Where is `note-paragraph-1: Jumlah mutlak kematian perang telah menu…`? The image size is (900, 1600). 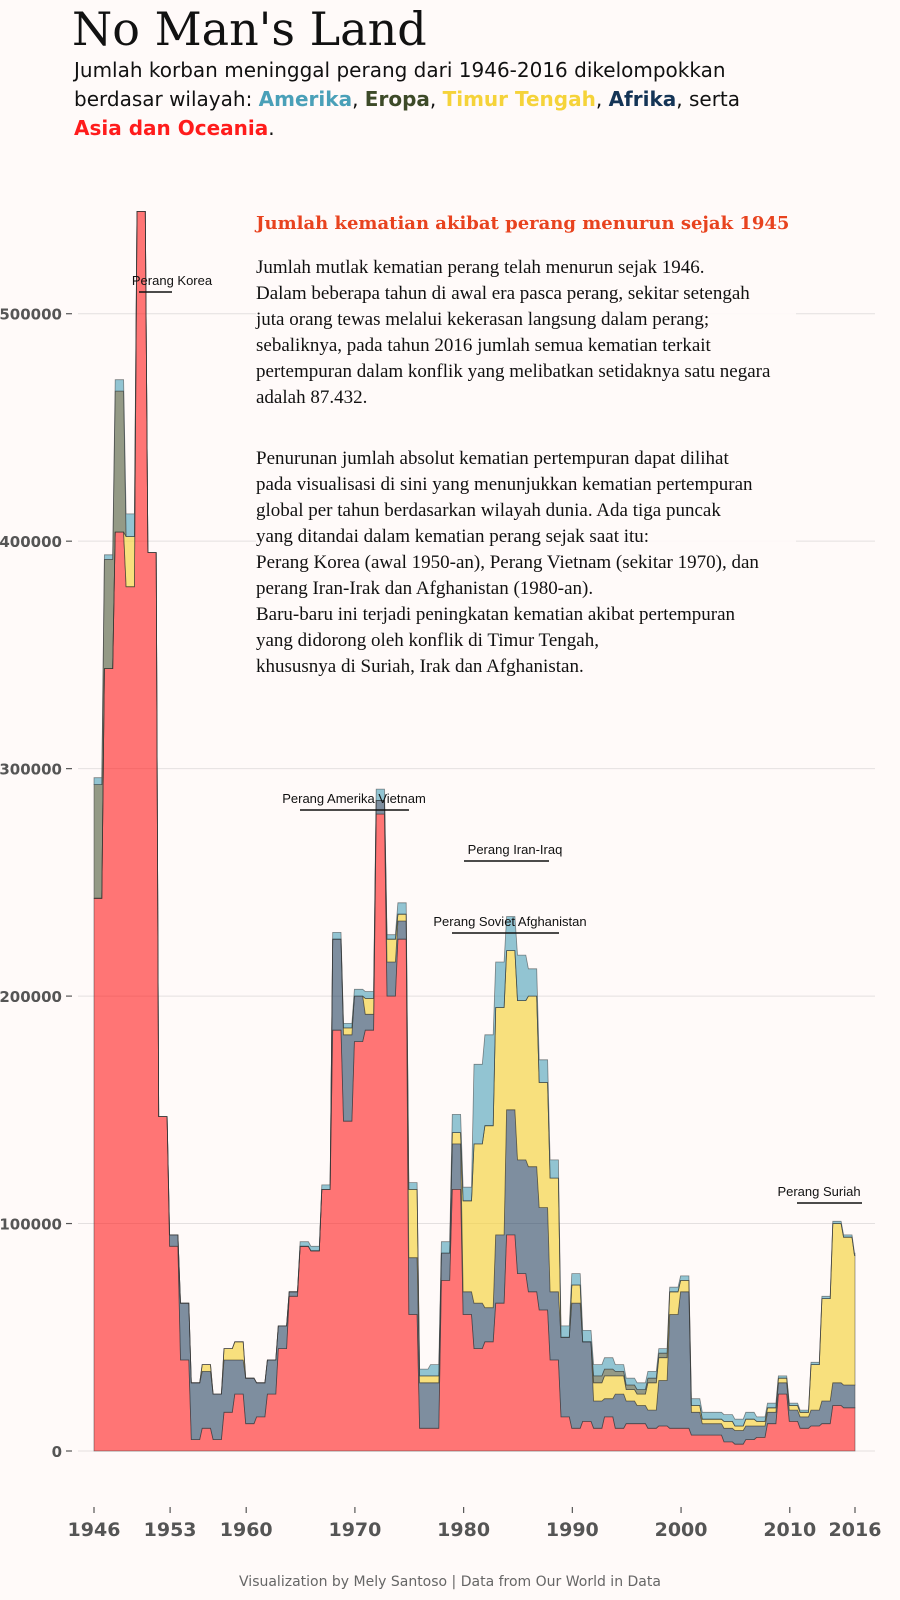 note-paragraph-1: Jumlah mutlak kematian perang telah menu… is located at coordinates (526, 333).